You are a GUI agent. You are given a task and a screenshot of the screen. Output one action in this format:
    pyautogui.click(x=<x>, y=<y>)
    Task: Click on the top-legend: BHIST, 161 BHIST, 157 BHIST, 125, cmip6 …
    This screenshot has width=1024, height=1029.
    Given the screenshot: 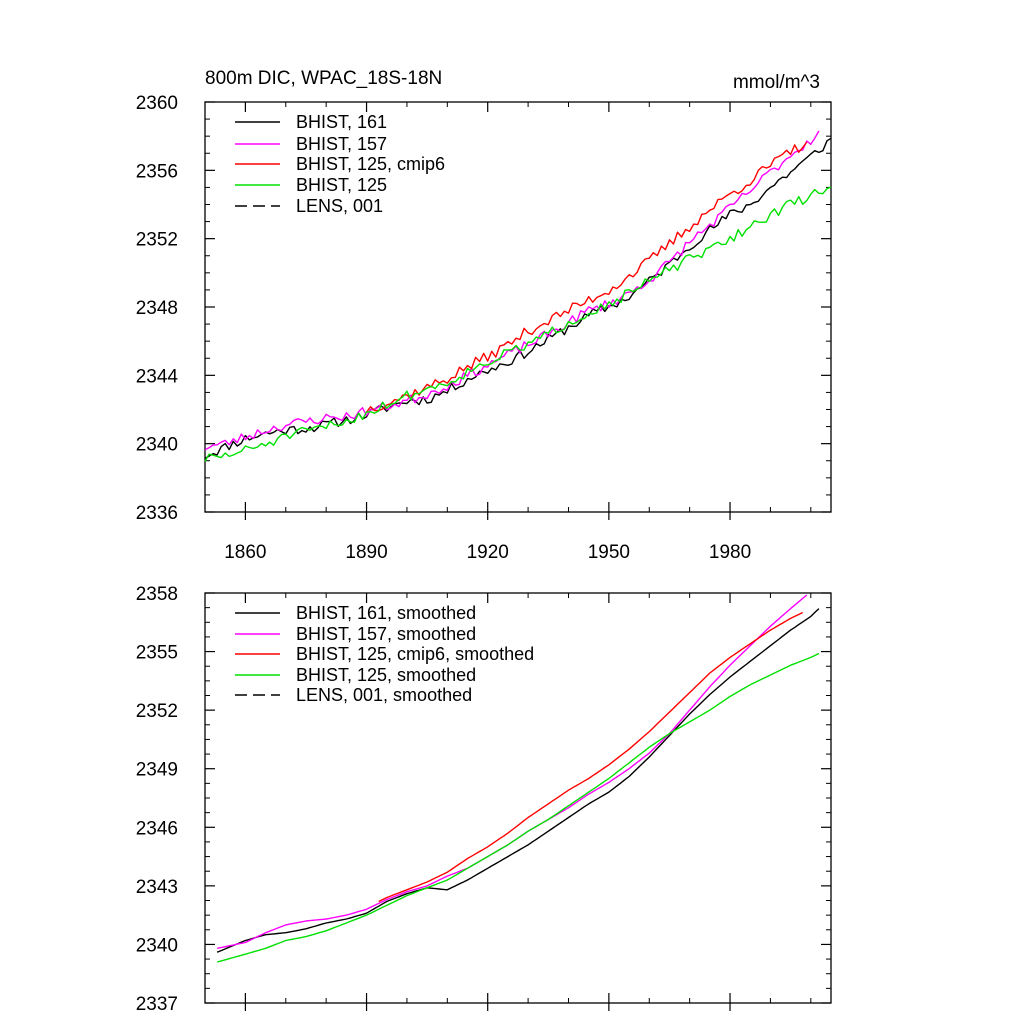 What is the action you would take?
    pyautogui.click(x=340, y=164)
    